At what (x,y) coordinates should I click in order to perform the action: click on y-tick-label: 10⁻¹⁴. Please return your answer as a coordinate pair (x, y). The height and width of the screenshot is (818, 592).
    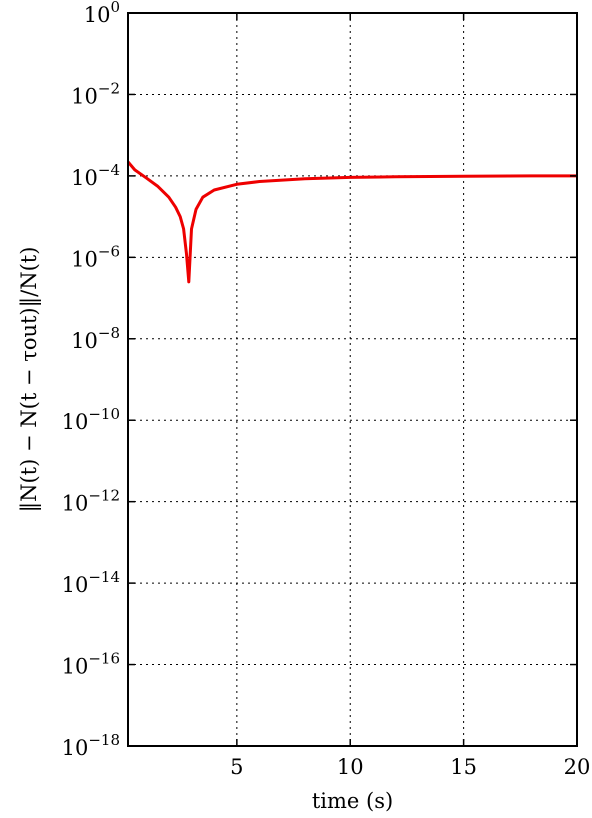
    Looking at the image, I should click on (91, 582).